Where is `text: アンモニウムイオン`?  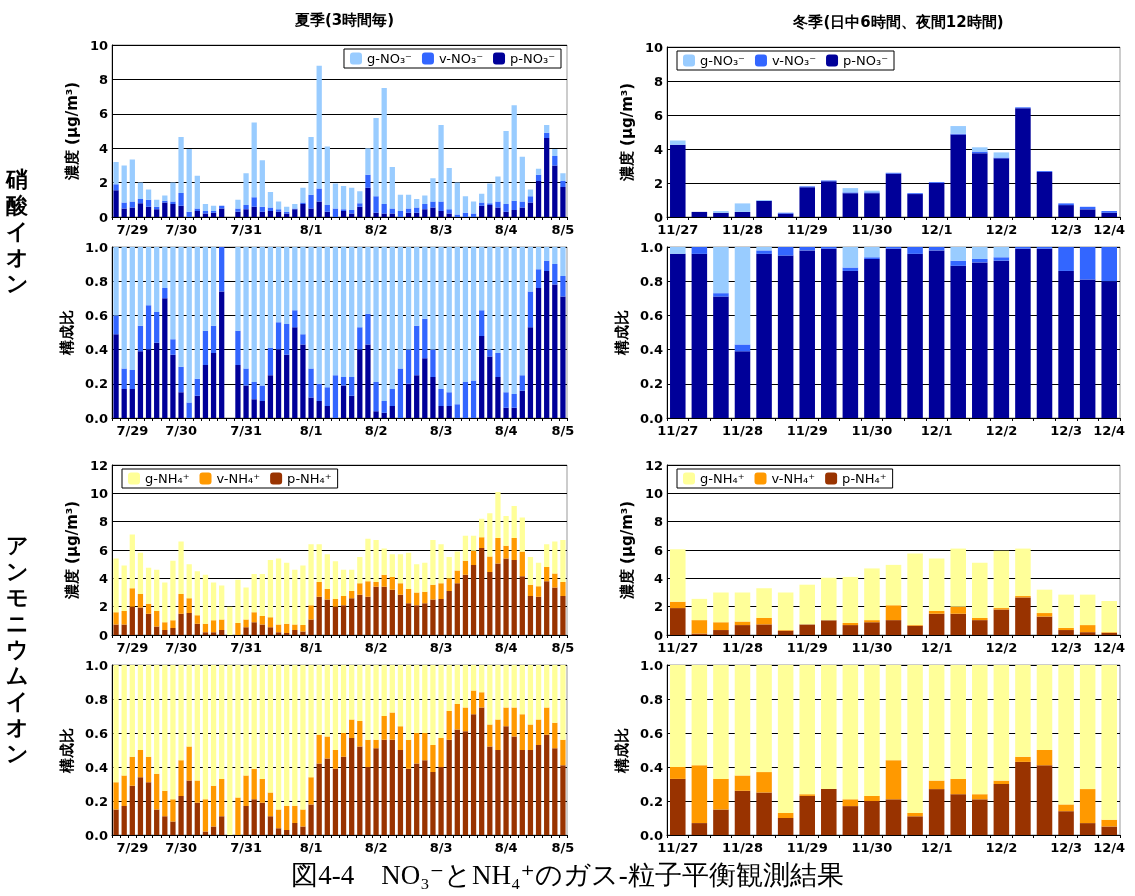
text: アンモニウムイオン is located at coordinates (17, 649).